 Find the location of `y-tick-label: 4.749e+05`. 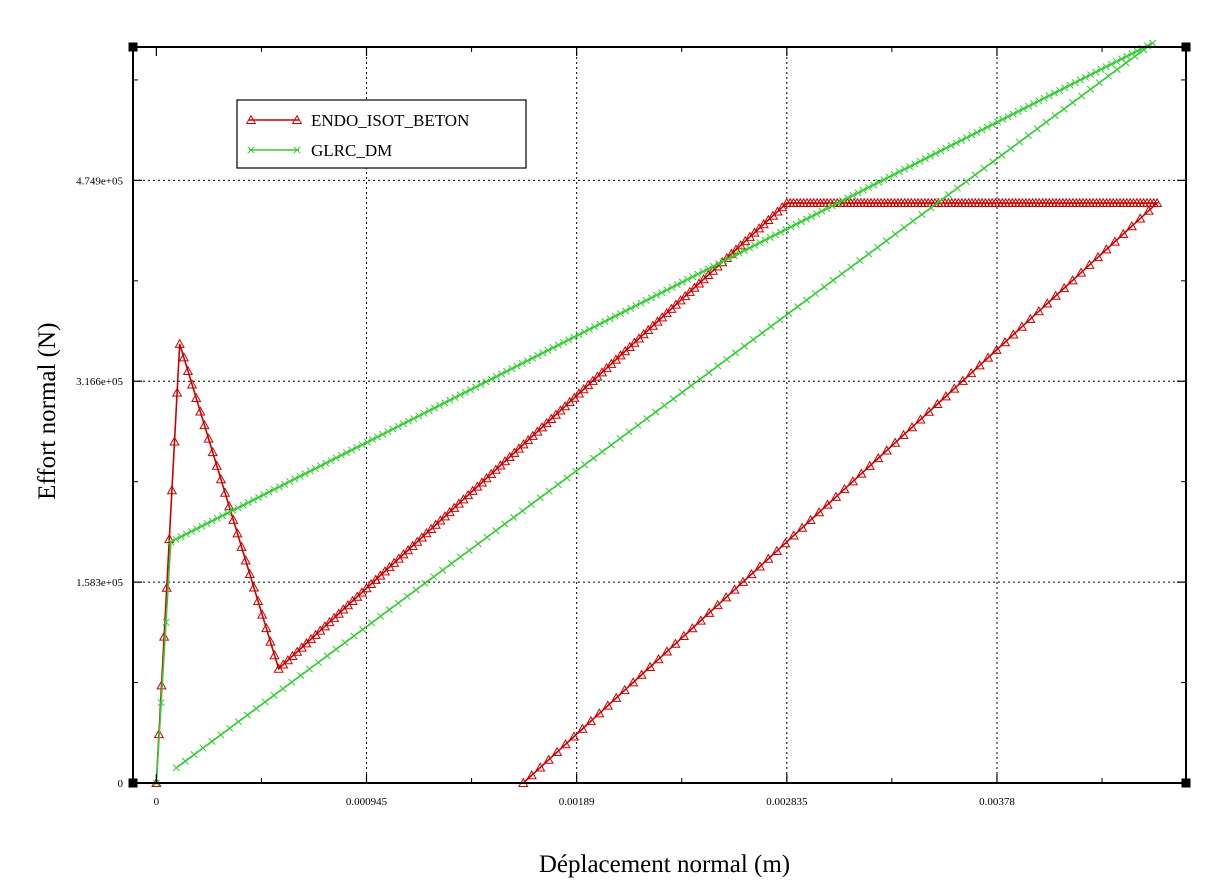

y-tick-label: 4.749e+05 is located at coordinates (99, 181).